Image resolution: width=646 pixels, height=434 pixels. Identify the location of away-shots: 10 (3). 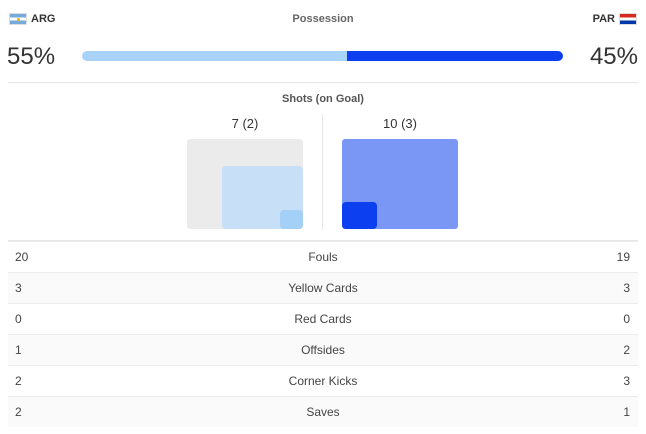
(400, 123).